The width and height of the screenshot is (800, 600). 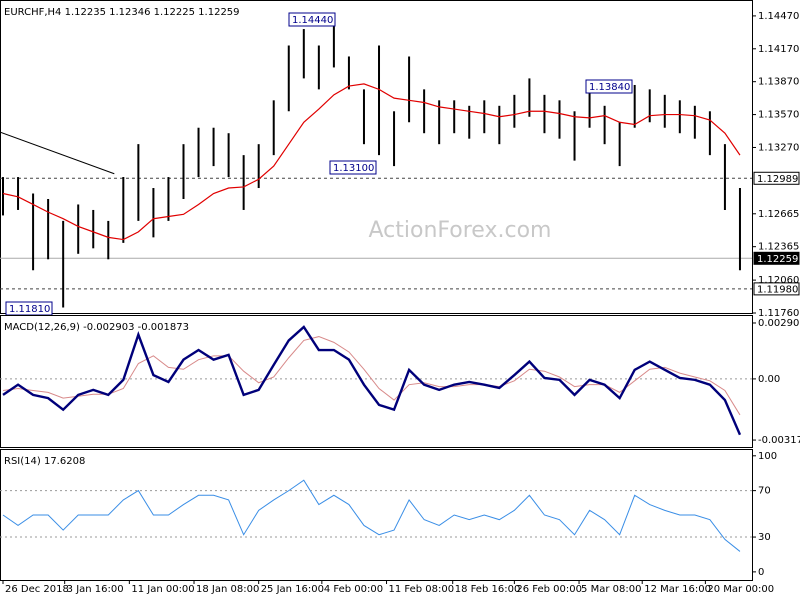 What do you see at coordinates (767, 456) in the screenshot?
I see `y-tick-label: 100` at bounding box center [767, 456].